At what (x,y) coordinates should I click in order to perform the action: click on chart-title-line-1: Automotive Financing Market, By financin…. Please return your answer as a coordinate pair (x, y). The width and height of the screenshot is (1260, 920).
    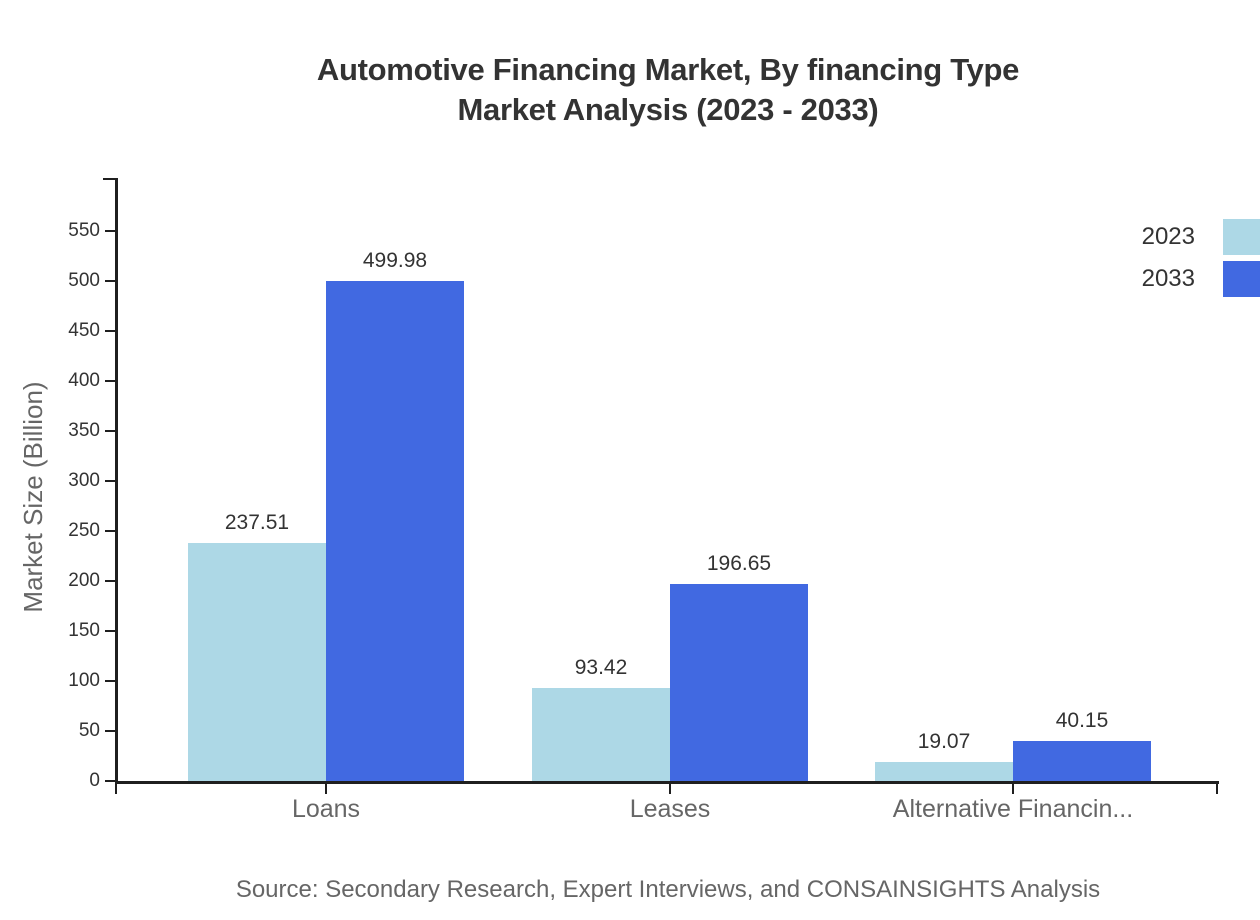
    Looking at the image, I should click on (668, 69).